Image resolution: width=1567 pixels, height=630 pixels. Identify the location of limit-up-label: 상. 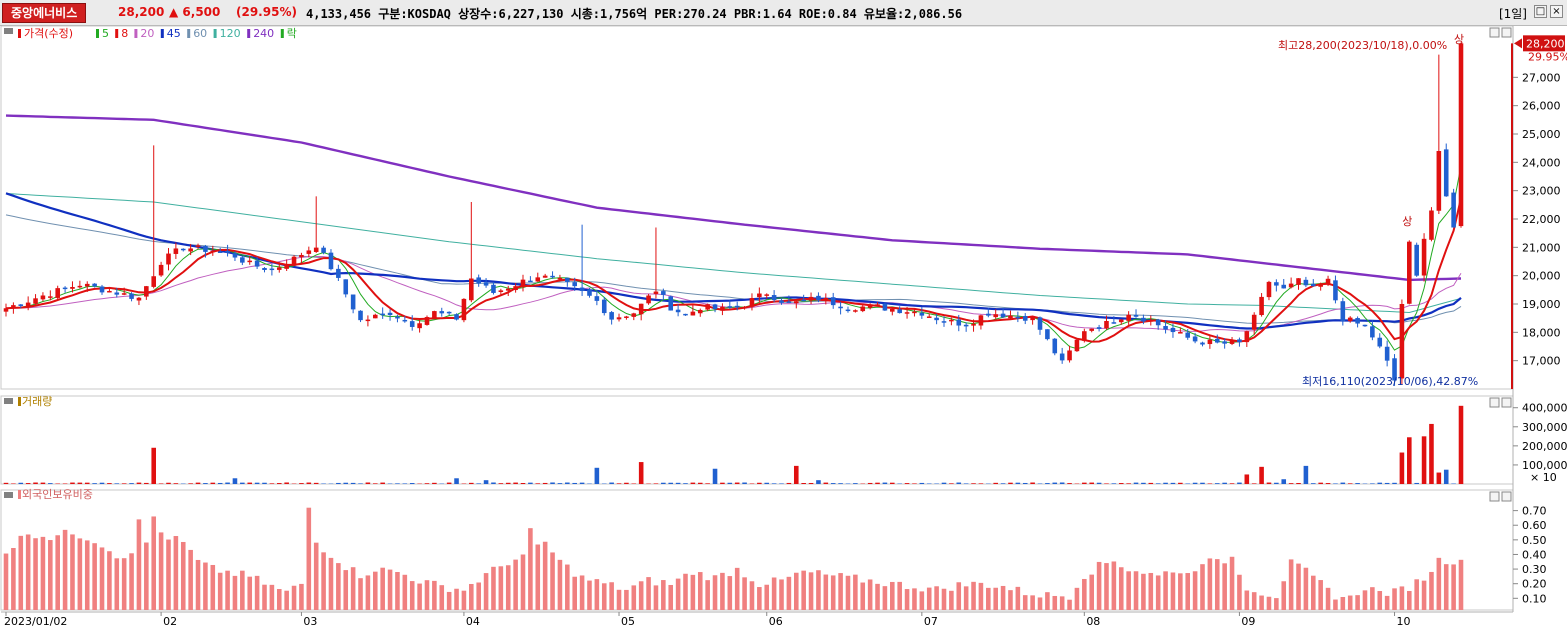
(1407, 221).